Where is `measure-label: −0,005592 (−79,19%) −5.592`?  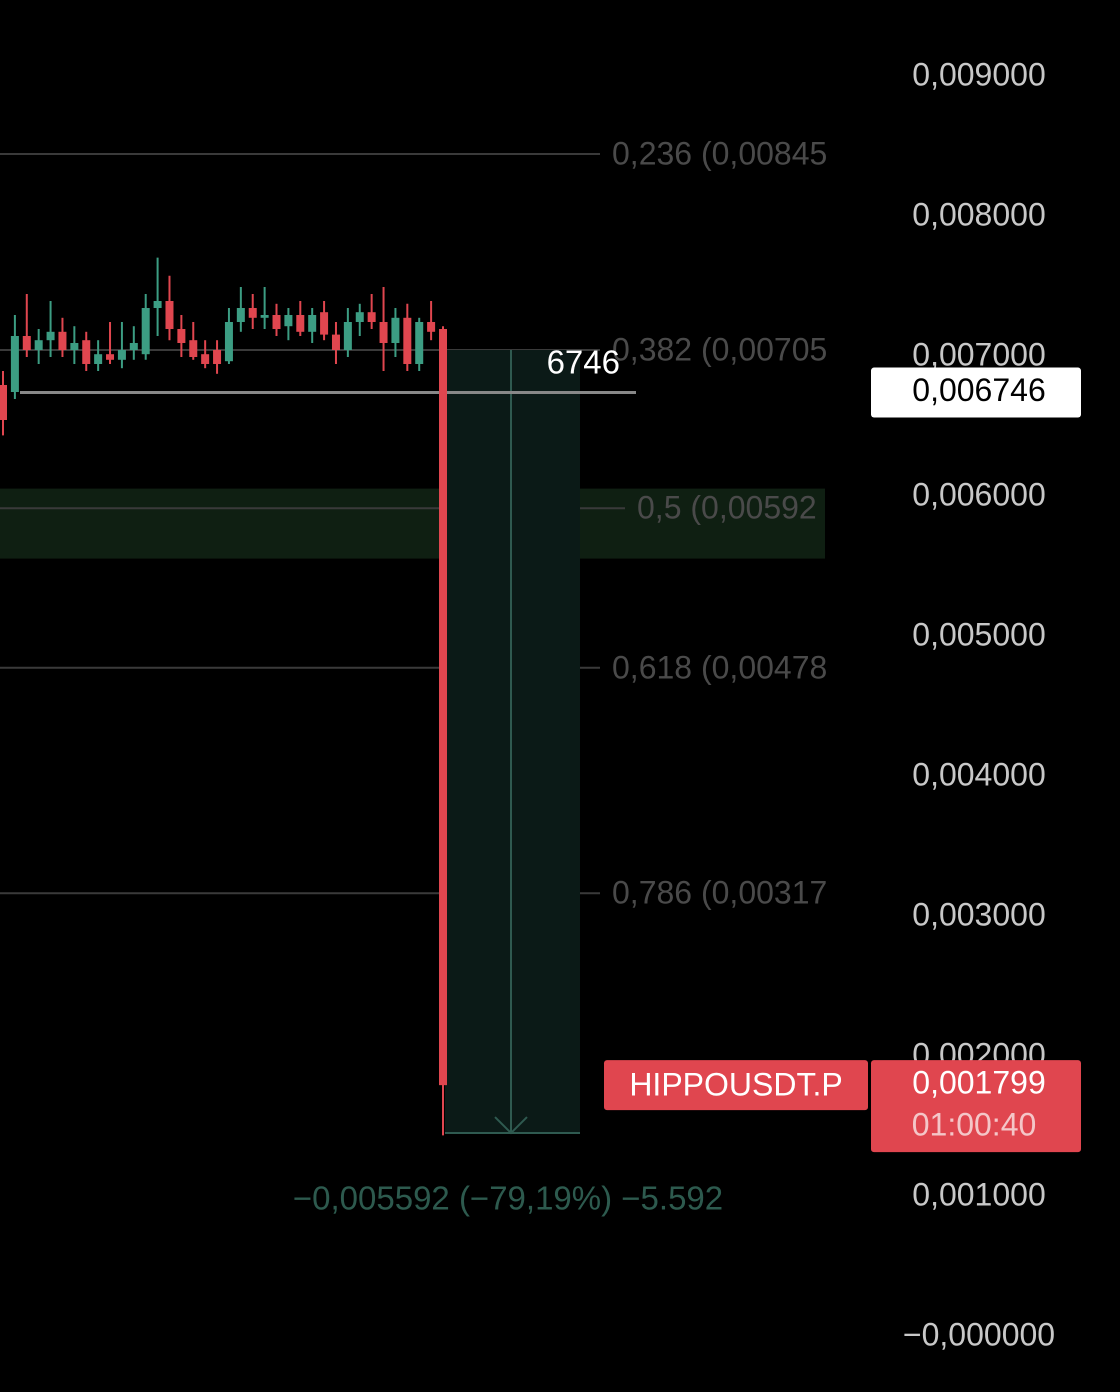
measure-label: −0,005592 (−79,19%) −5.592 is located at coordinates (508, 1198).